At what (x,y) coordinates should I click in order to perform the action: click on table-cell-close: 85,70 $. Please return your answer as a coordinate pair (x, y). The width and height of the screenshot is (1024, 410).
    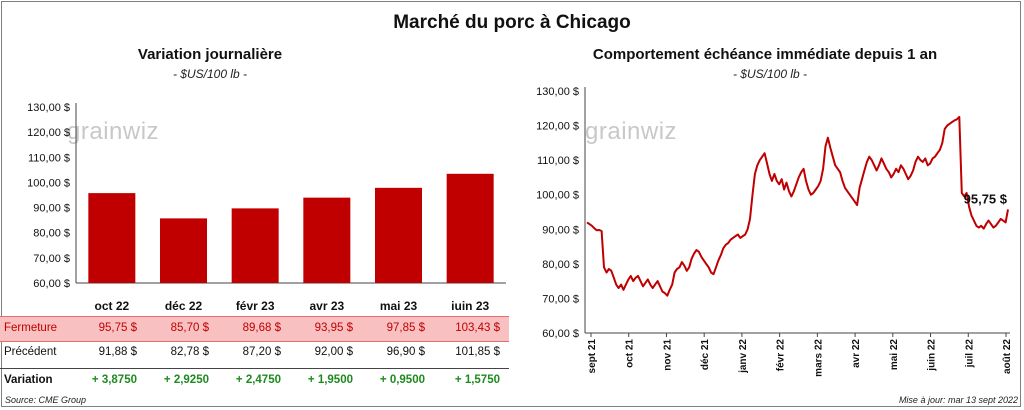
    Looking at the image, I should click on (189, 328).